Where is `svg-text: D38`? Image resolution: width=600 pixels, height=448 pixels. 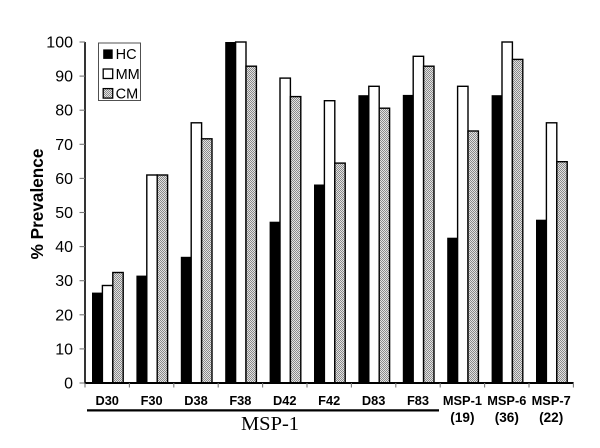 svg-text: D38 is located at coordinates (195, 400).